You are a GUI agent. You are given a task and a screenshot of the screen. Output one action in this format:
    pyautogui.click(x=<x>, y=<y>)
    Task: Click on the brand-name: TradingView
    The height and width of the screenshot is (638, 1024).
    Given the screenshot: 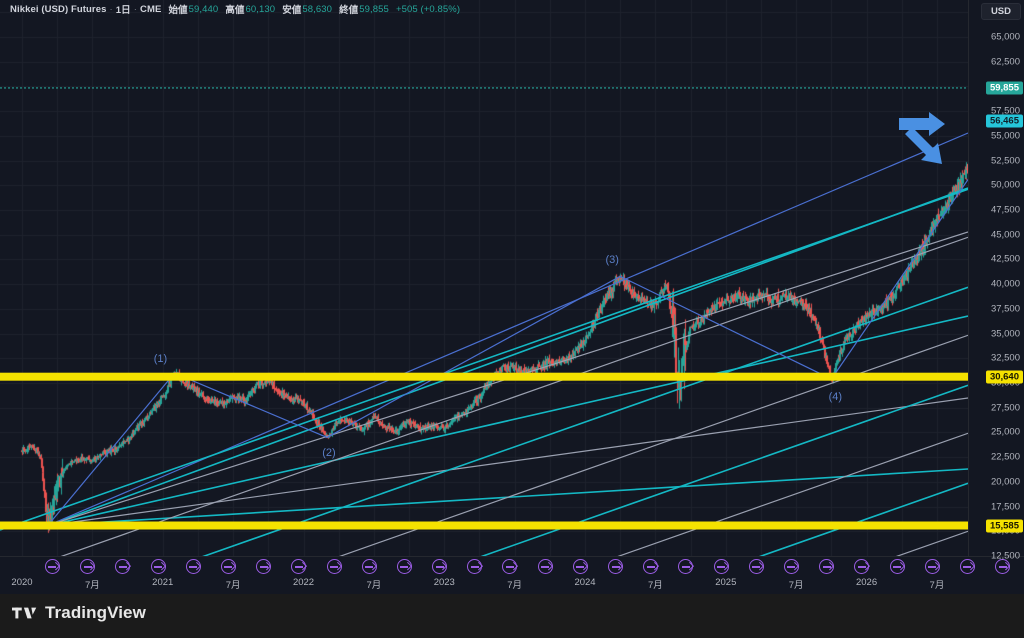 What is the action you would take?
    pyautogui.click(x=95, y=612)
    